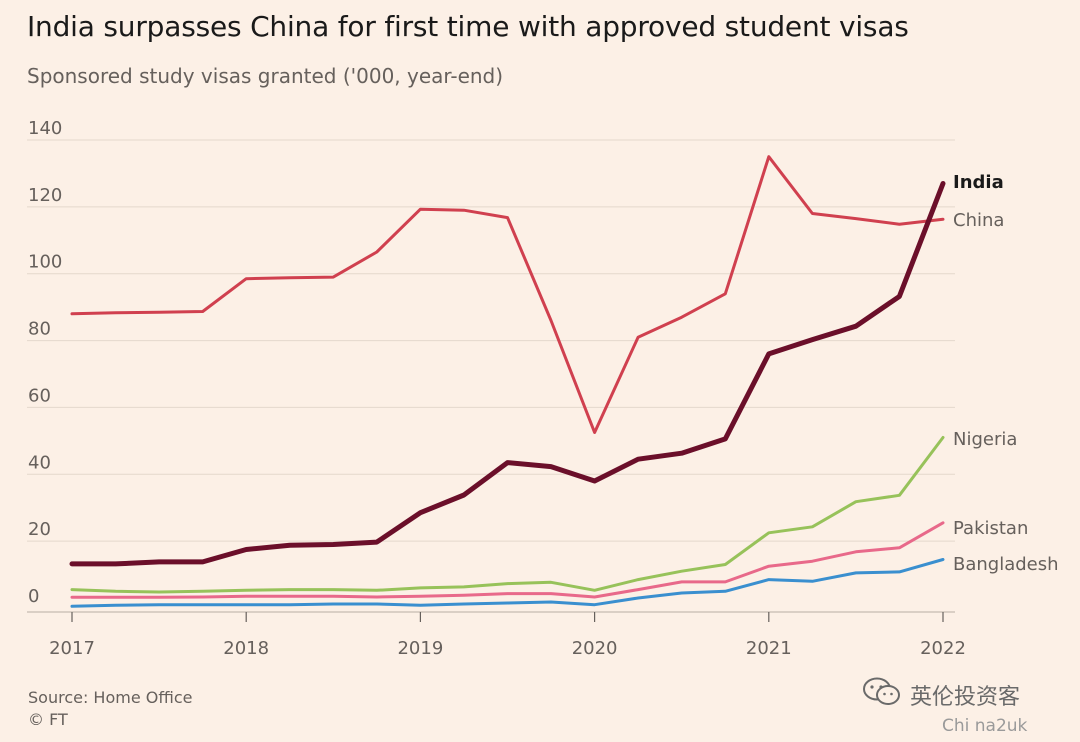  Describe the element at coordinates (420, 648) in the screenshot. I see `x-tick-label-2019: 2019` at that location.